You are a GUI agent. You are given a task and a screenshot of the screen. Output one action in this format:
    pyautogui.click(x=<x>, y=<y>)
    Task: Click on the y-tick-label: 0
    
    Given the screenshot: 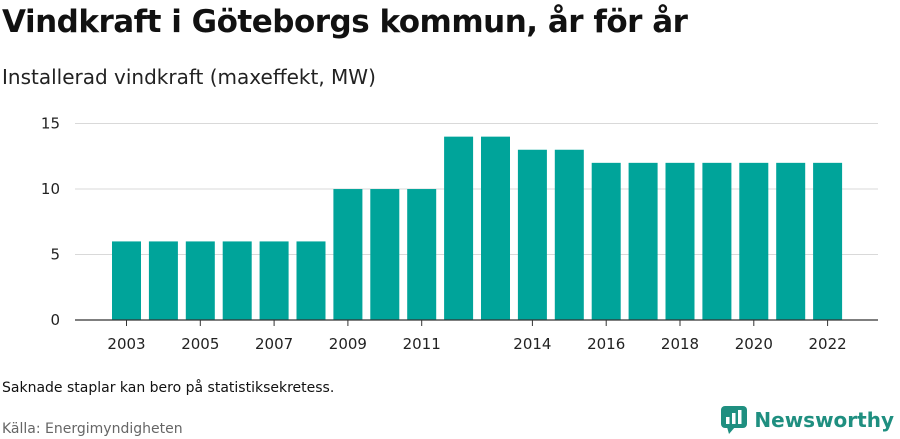 What is the action you would take?
    pyautogui.click(x=55, y=320)
    